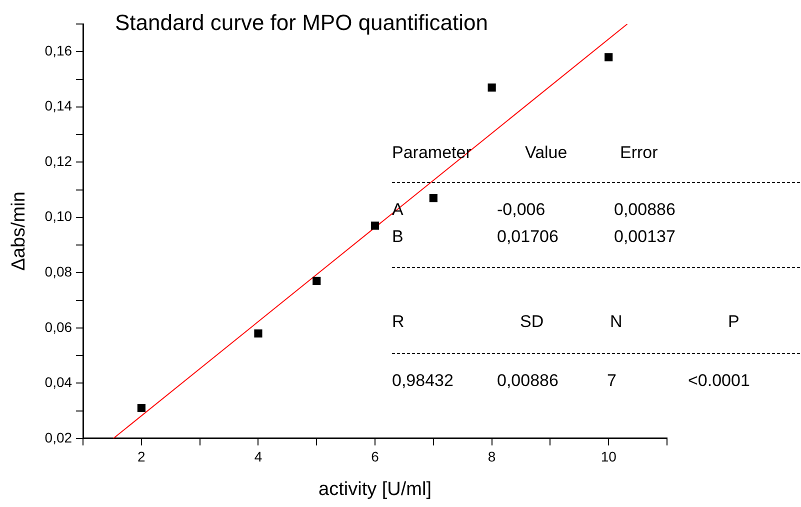 This screenshot has width=801, height=507. What do you see at coordinates (616, 322) in the screenshot?
I see `annotation: N` at bounding box center [616, 322].